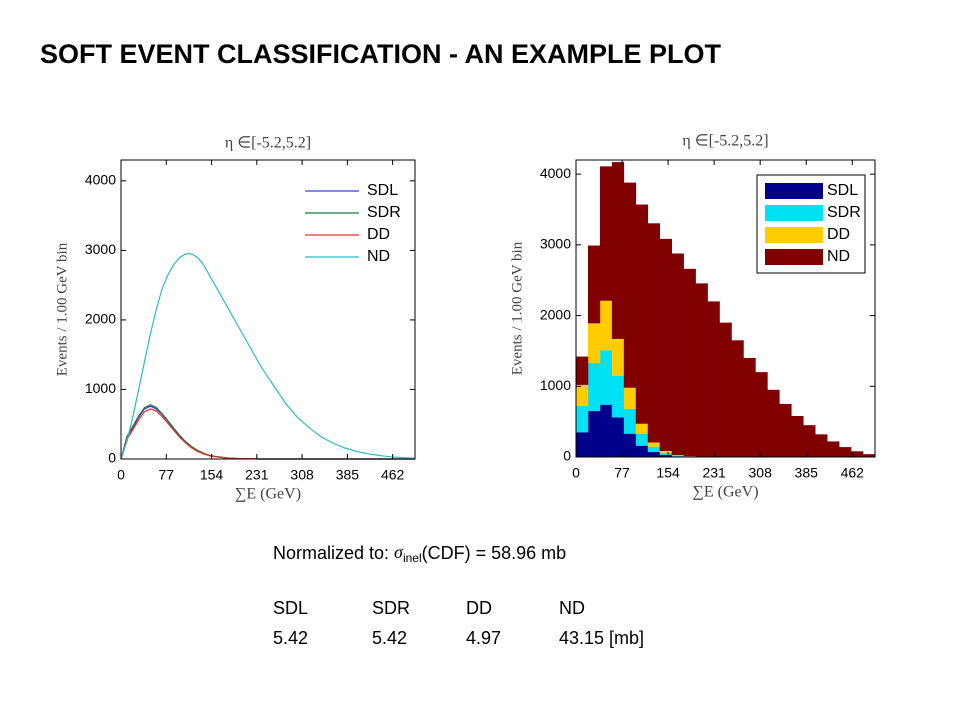 Image resolution: width=960 pixels, height=720 pixels. I want to click on table-header: DD, so click(479, 608).